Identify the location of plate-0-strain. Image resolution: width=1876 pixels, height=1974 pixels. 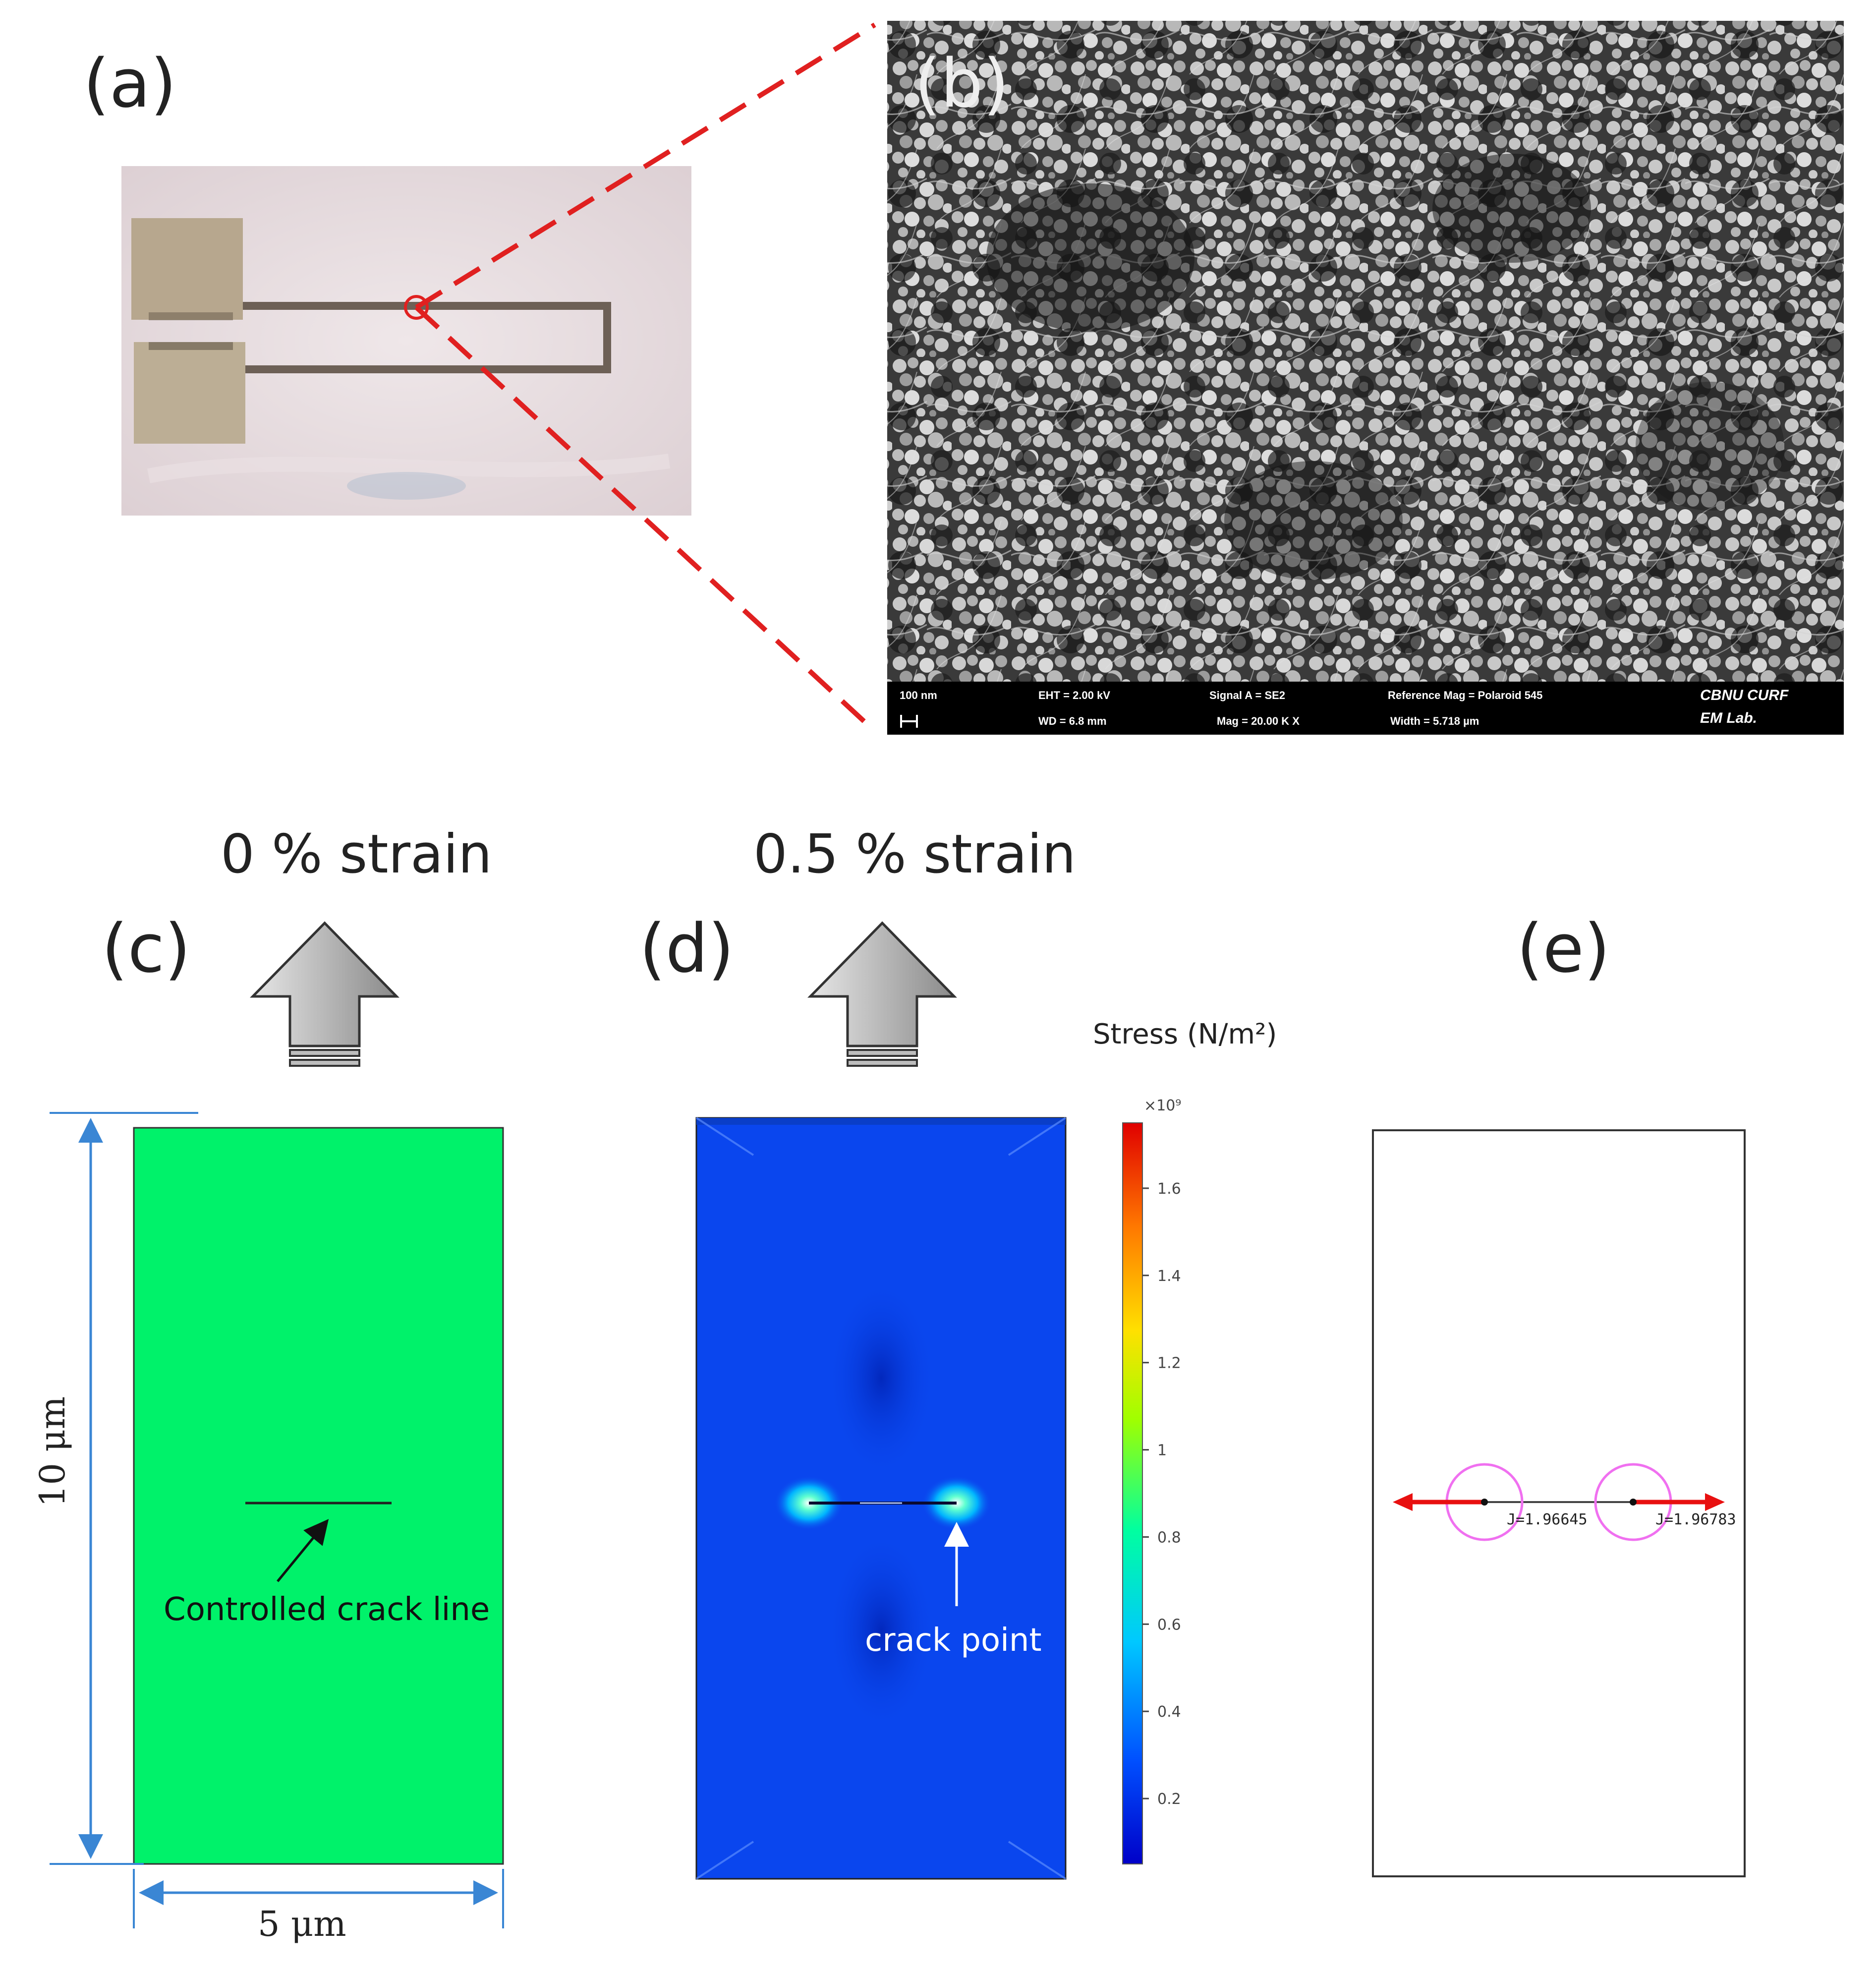
(318, 1496).